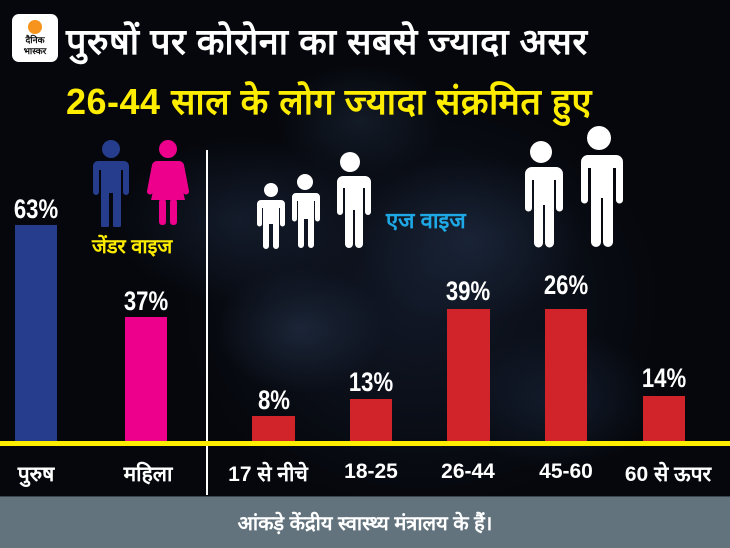 Image resolution: width=730 pixels, height=548 pixels. I want to click on female-person-icon, so click(168, 182).